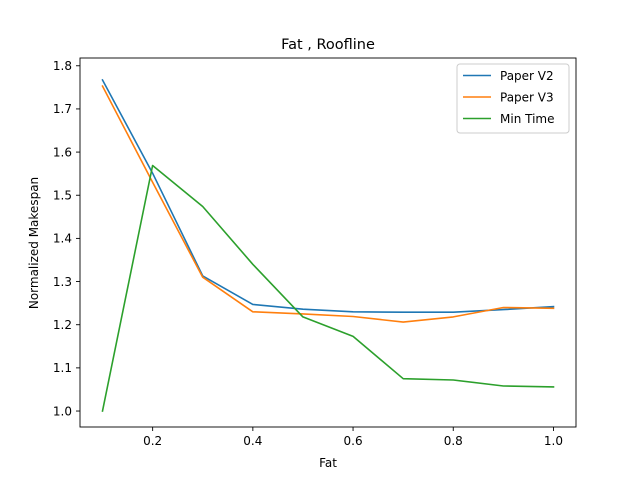  Describe the element at coordinates (62, 411) in the screenshot. I see `y-tick-label: 1.0` at that location.